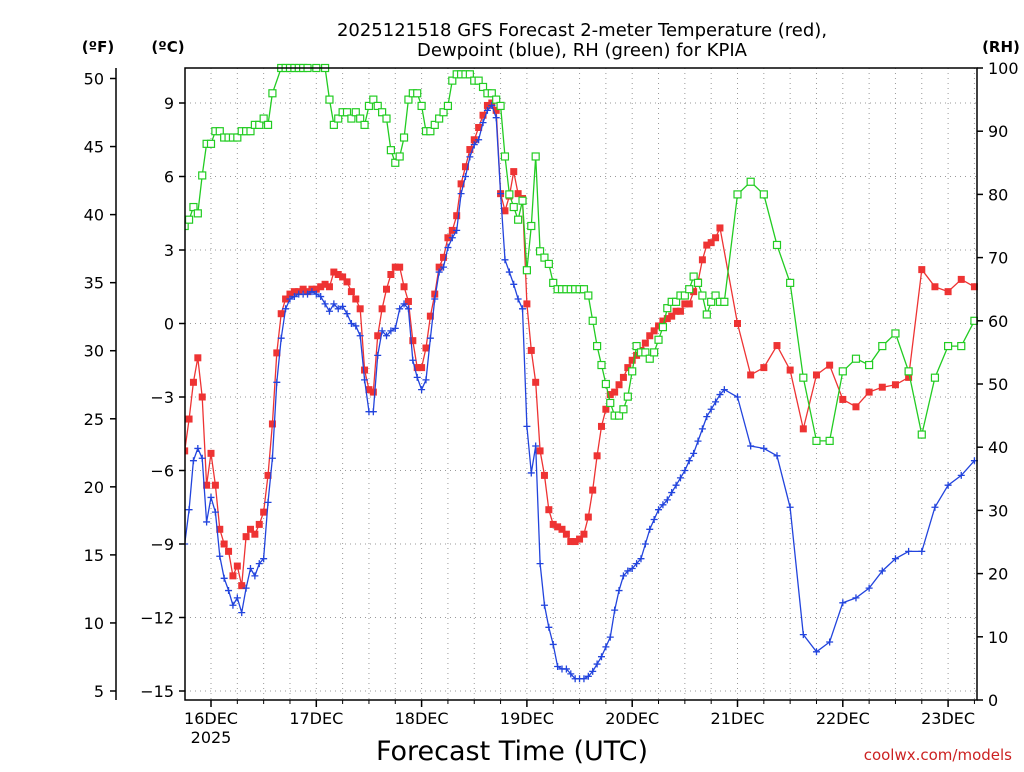  Describe the element at coordinates (157, 618) in the screenshot. I see `celsius-tick-label: −12` at that location.